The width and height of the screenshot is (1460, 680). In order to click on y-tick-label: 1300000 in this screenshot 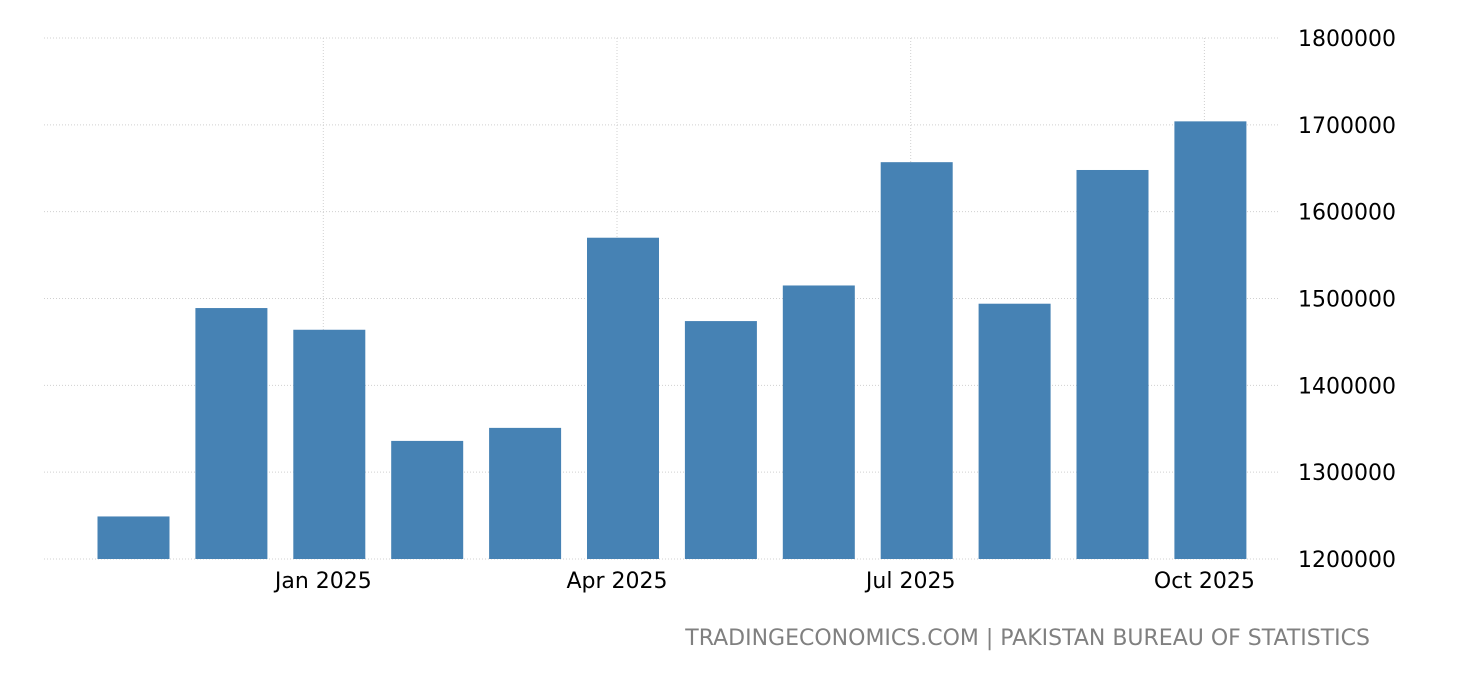, I will do `click(1347, 473)`.